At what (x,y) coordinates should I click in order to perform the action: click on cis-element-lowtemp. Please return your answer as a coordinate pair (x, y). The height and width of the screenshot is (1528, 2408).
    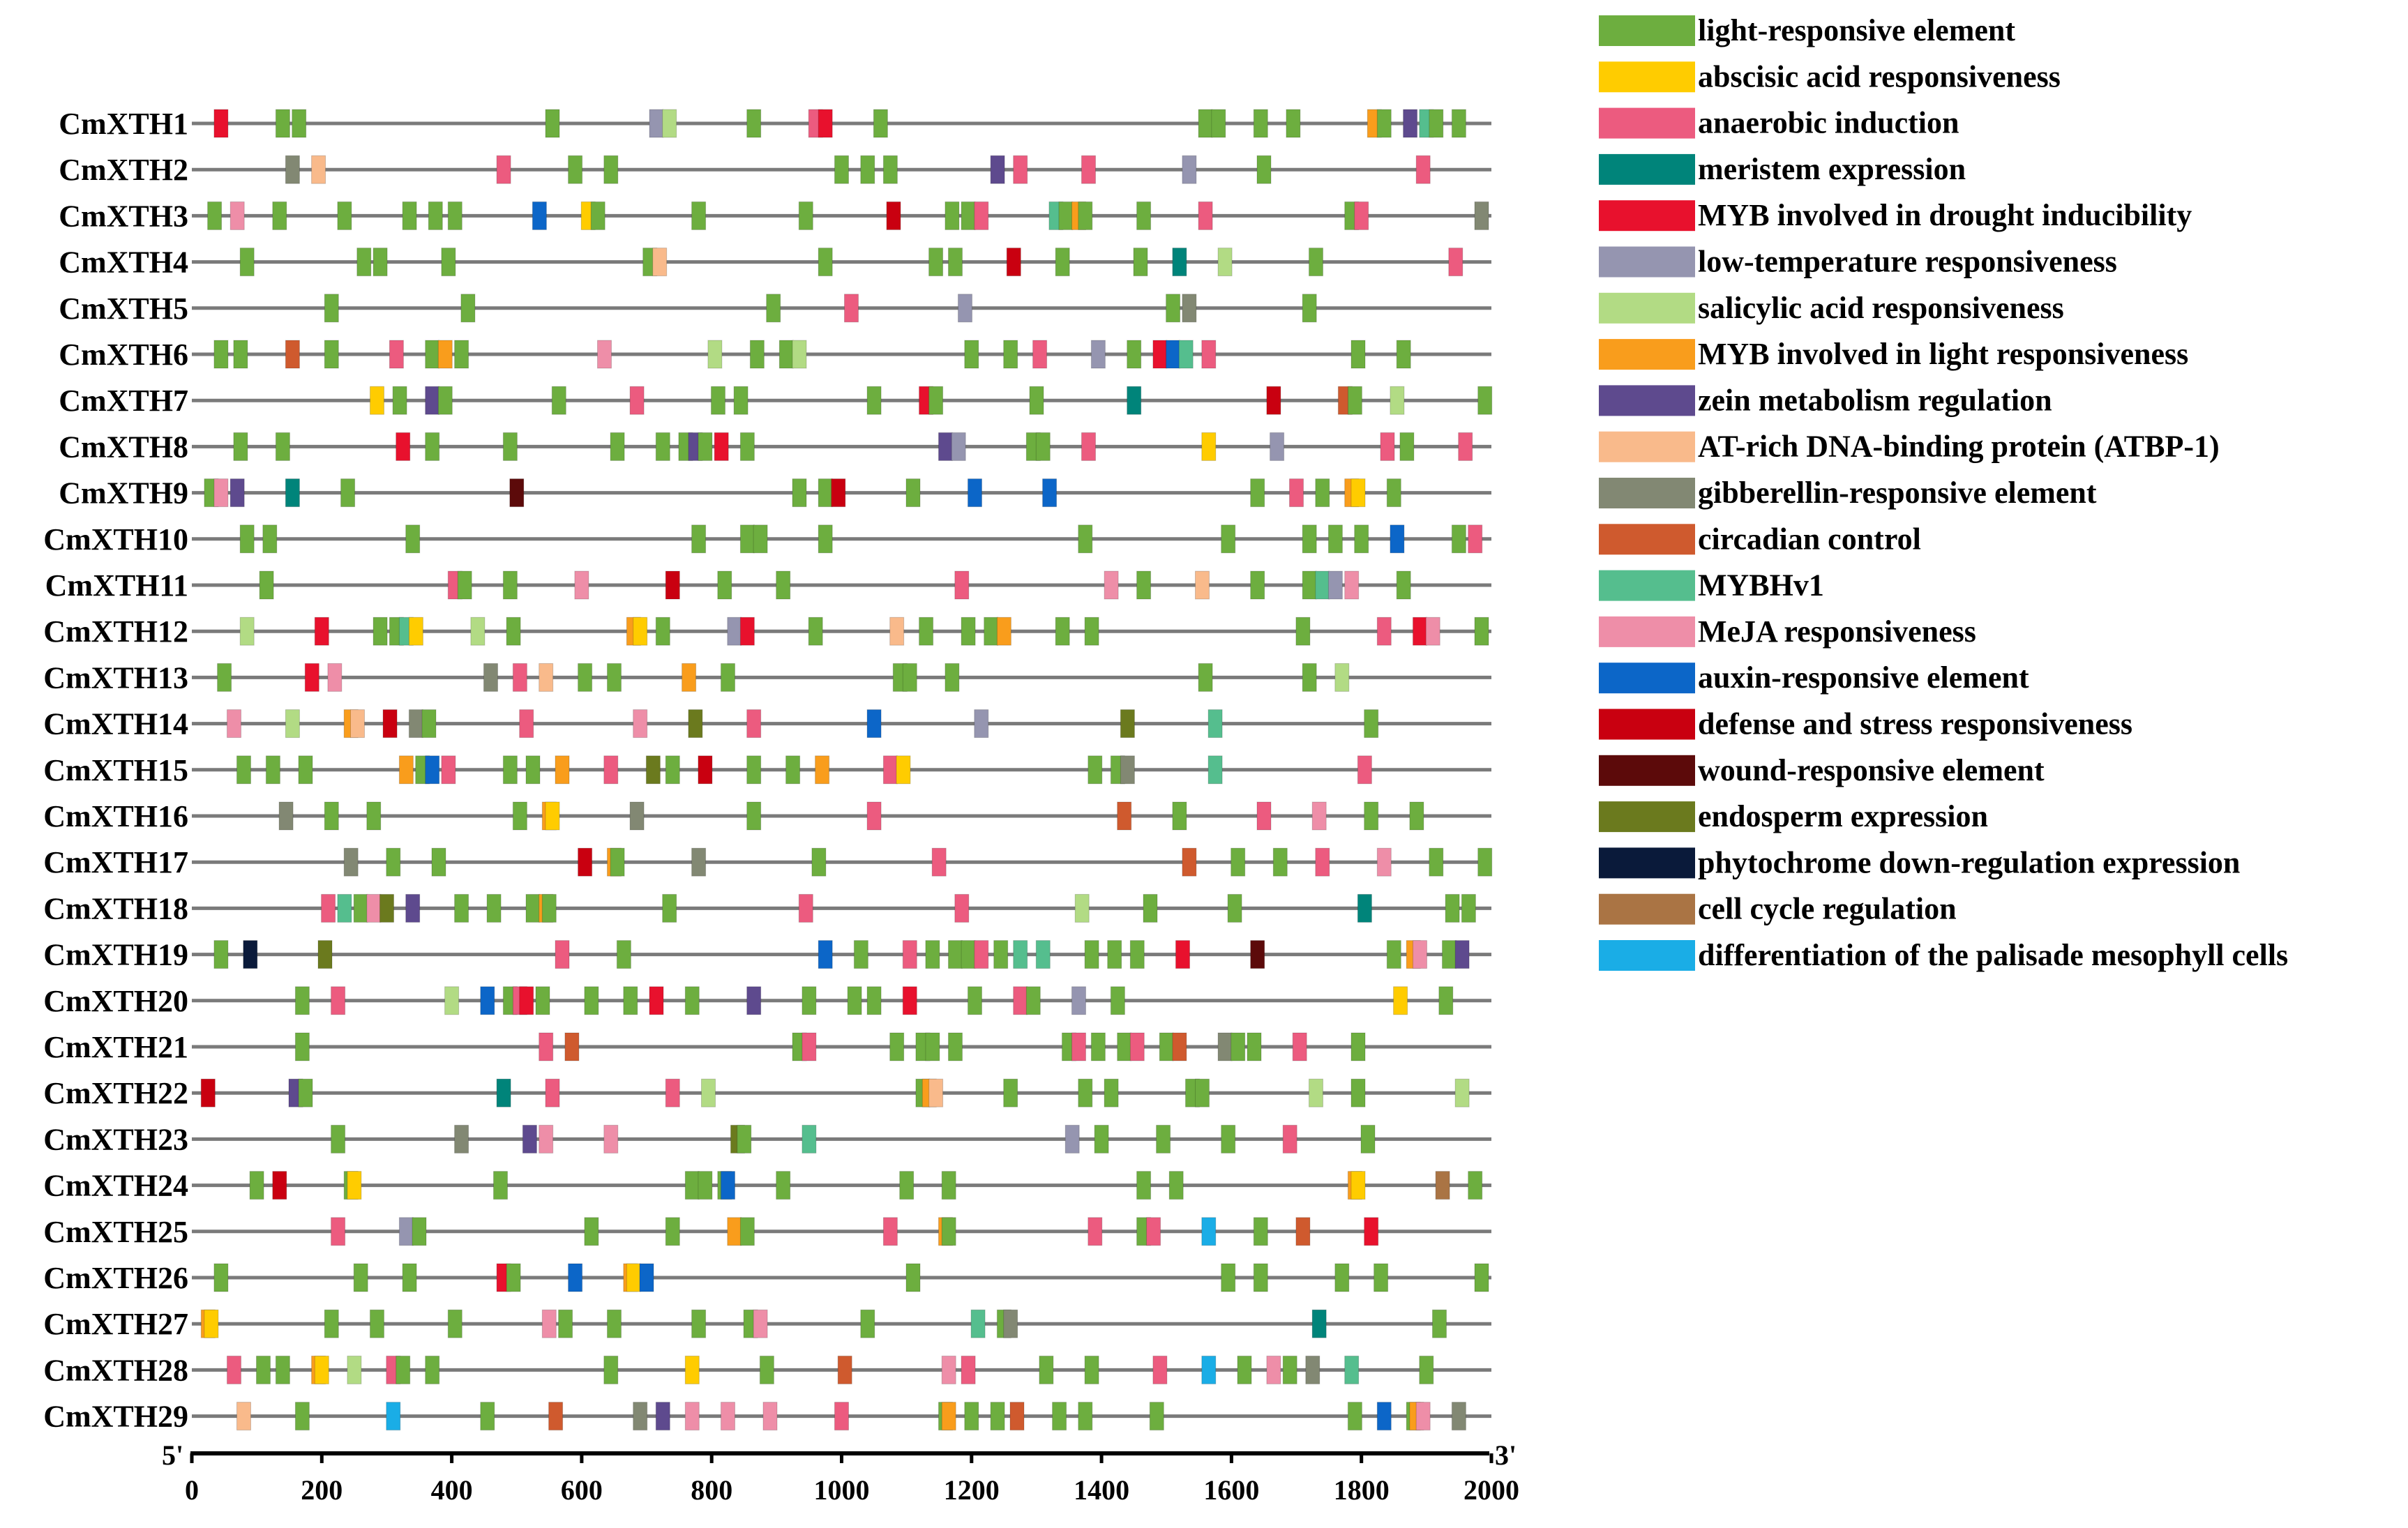
    Looking at the image, I should click on (1335, 585).